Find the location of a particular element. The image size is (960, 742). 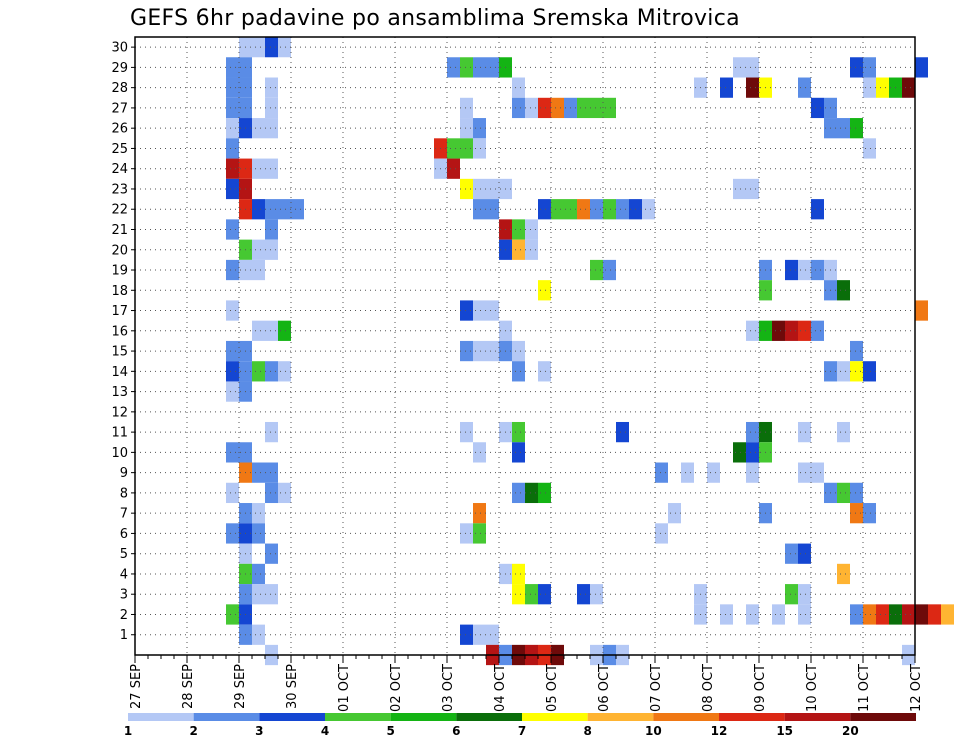

x-tick-label: 03 OCT is located at coordinates (448, 688).